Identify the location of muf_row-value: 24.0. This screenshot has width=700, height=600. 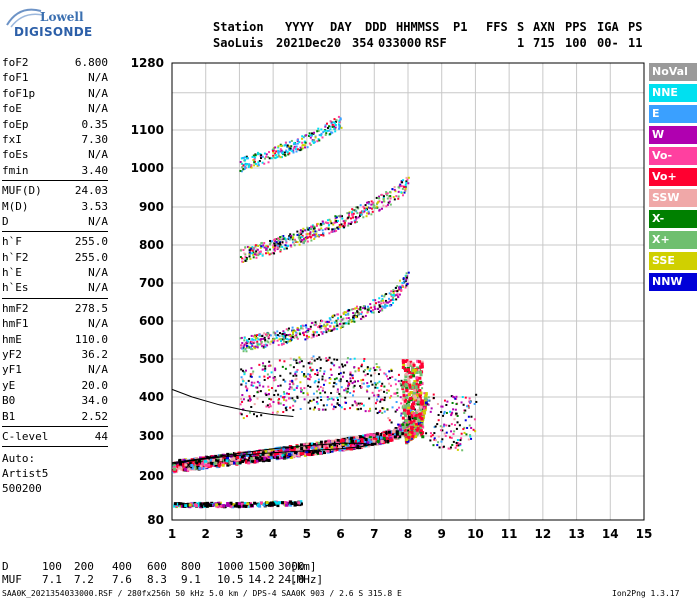
(291, 579).